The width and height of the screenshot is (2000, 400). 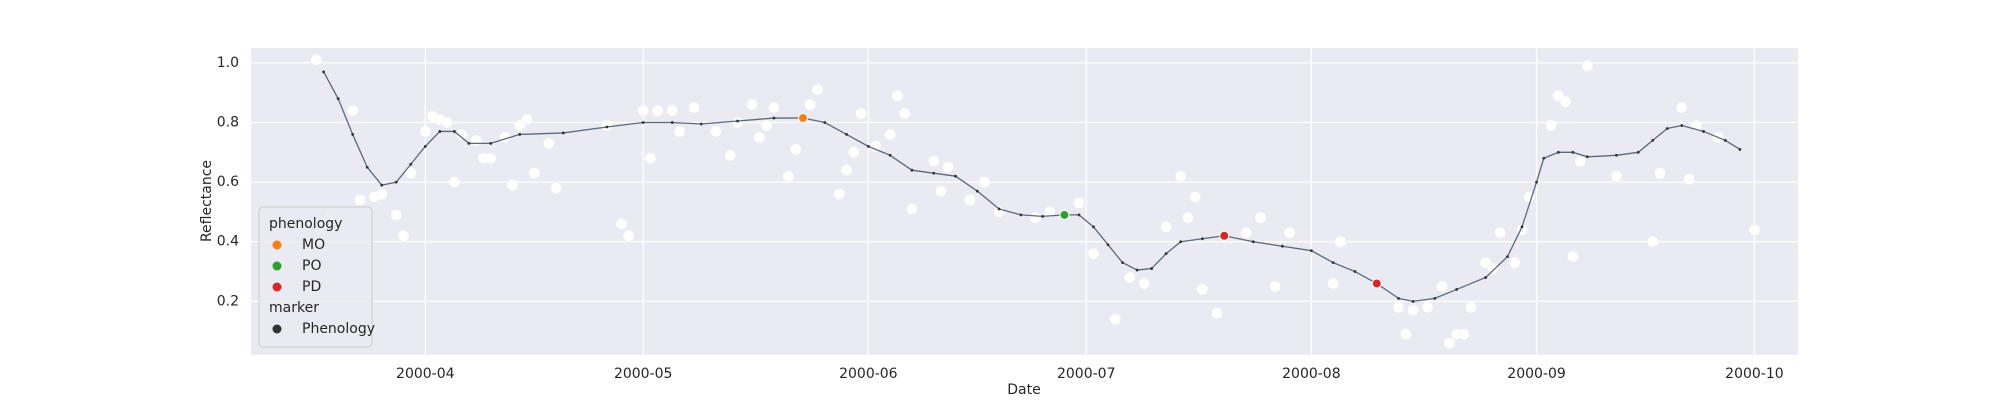 I want to click on x-tick-label: 2000-07, so click(x=1086, y=374).